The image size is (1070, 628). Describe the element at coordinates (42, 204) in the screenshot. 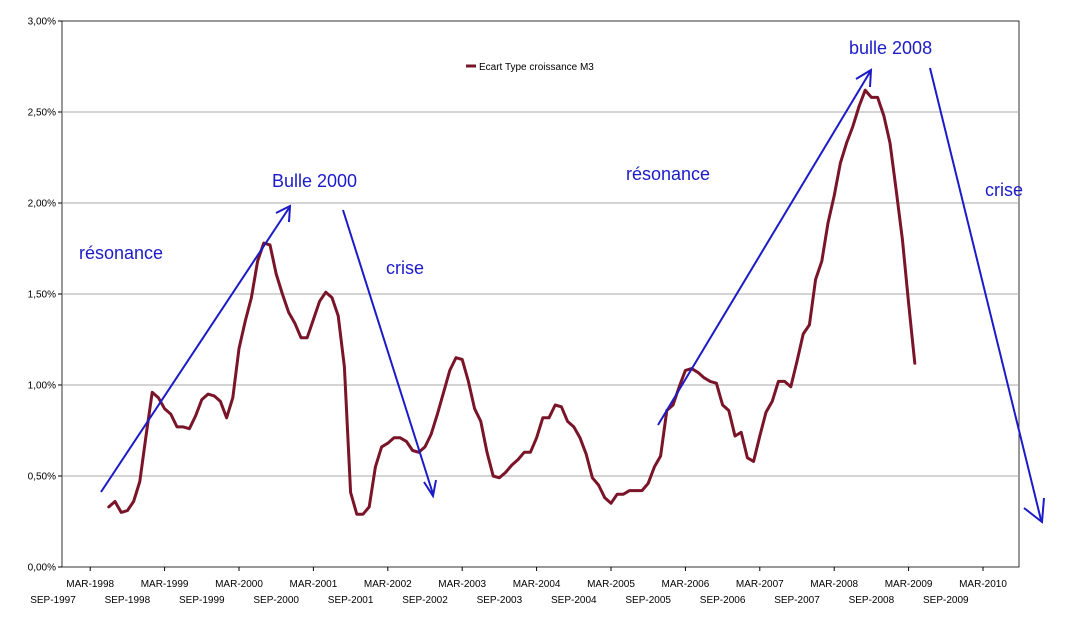

I see `y-tick-label: 2,00%` at that location.